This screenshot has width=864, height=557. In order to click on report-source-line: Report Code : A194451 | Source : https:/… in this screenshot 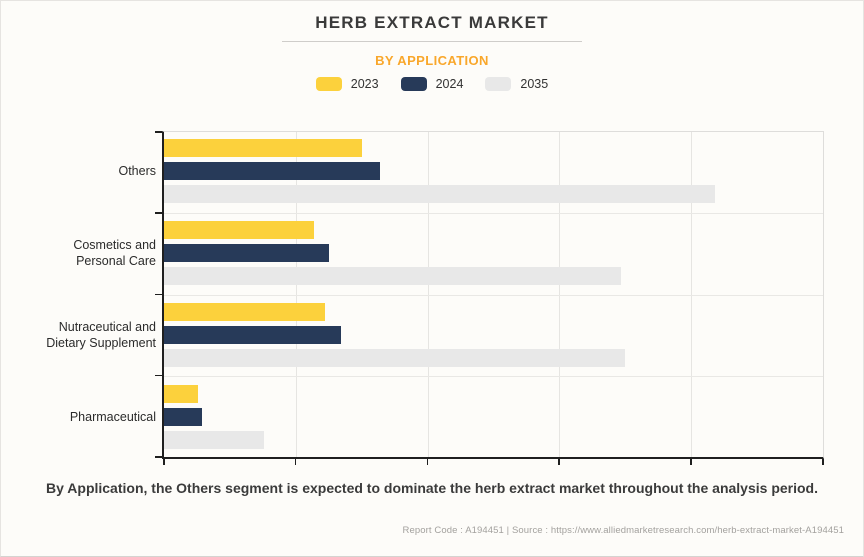, I will do `click(623, 530)`.